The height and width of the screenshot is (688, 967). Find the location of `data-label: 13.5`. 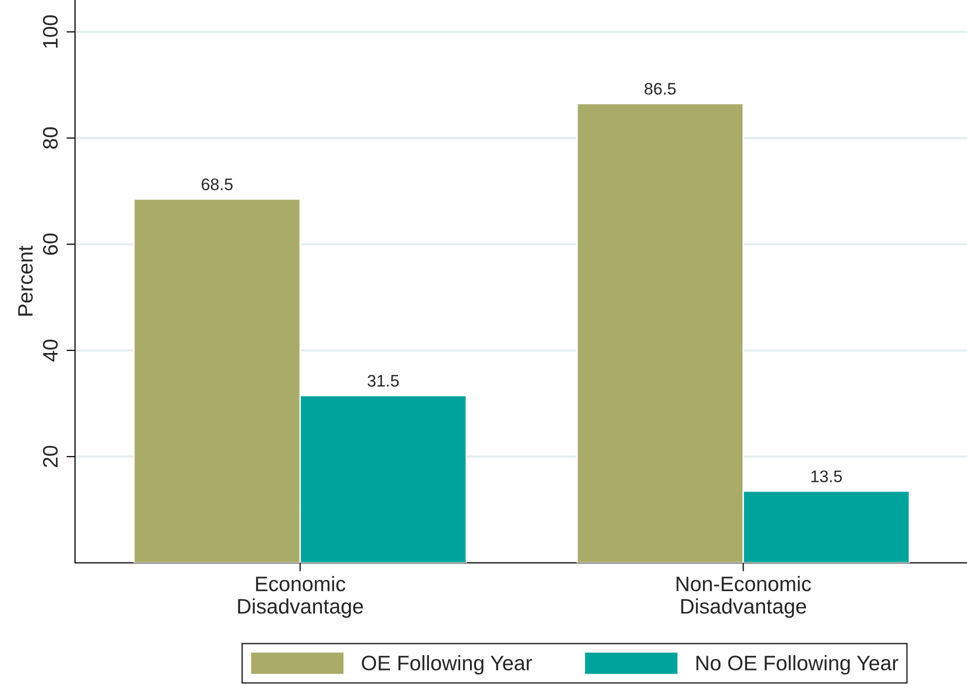

data-label: 13.5 is located at coordinates (826, 476).